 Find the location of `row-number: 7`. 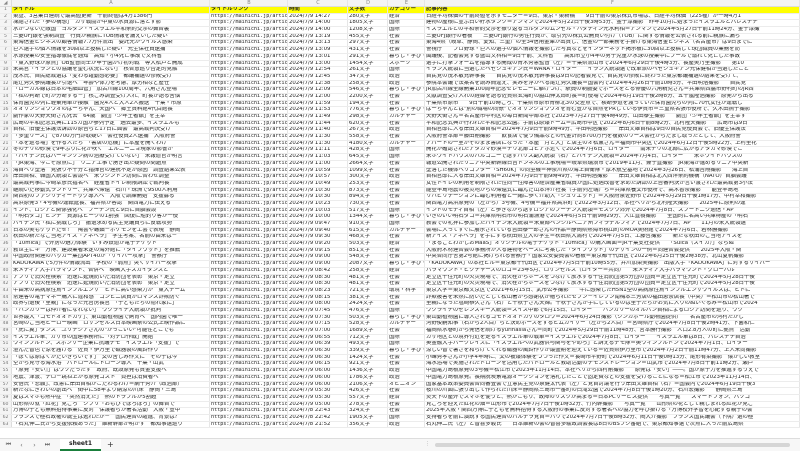

row-number: 7 is located at coordinates (6, 50).